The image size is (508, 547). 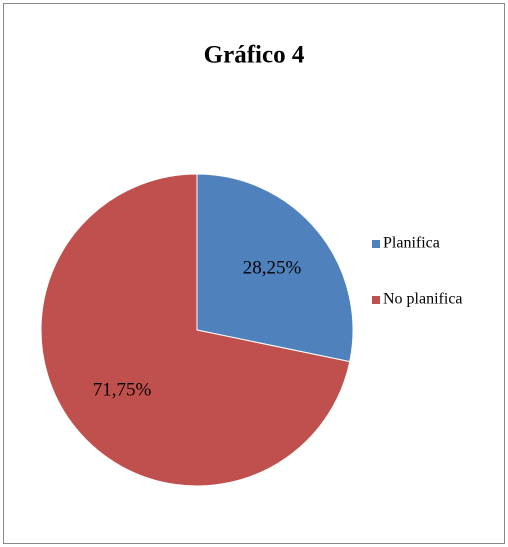 What do you see at coordinates (272, 267) in the screenshot?
I see `data-label: 28,25%` at bounding box center [272, 267].